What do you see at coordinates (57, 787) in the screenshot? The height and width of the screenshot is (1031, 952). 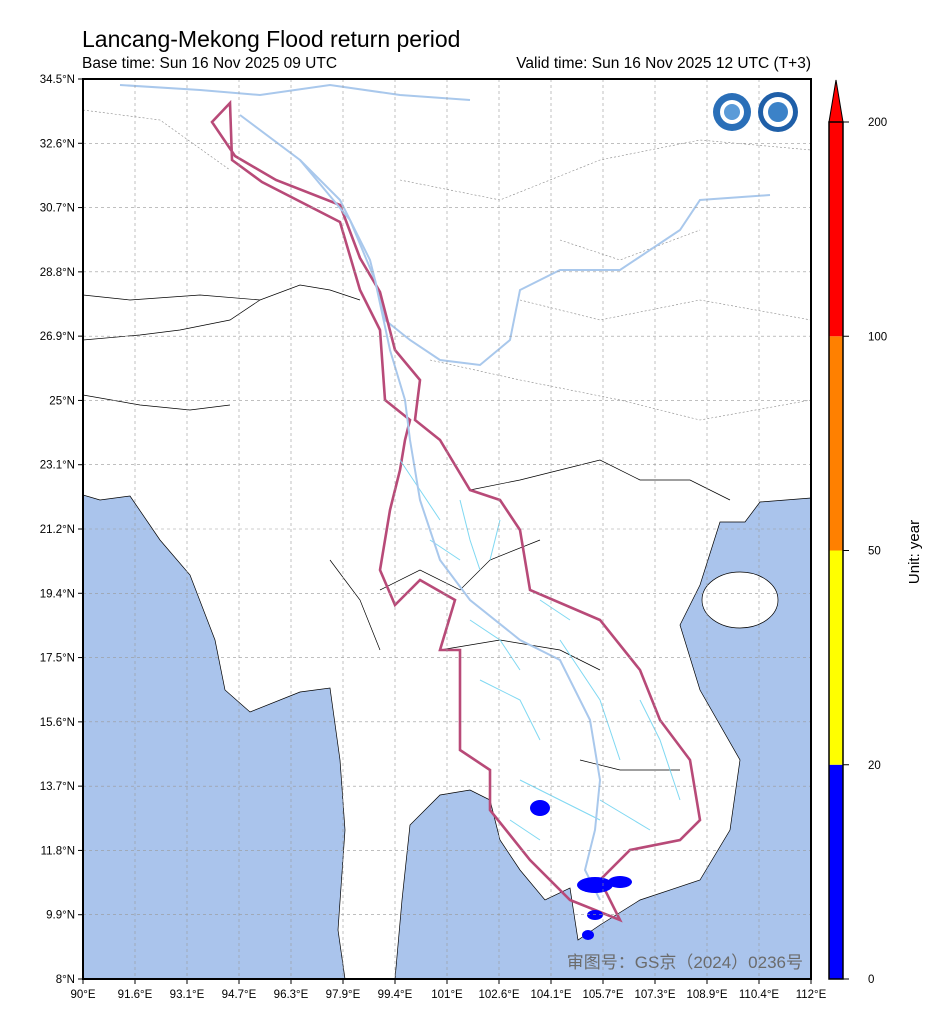 I see `lat-tick-label: 13.7°N` at bounding box center [57, 787].